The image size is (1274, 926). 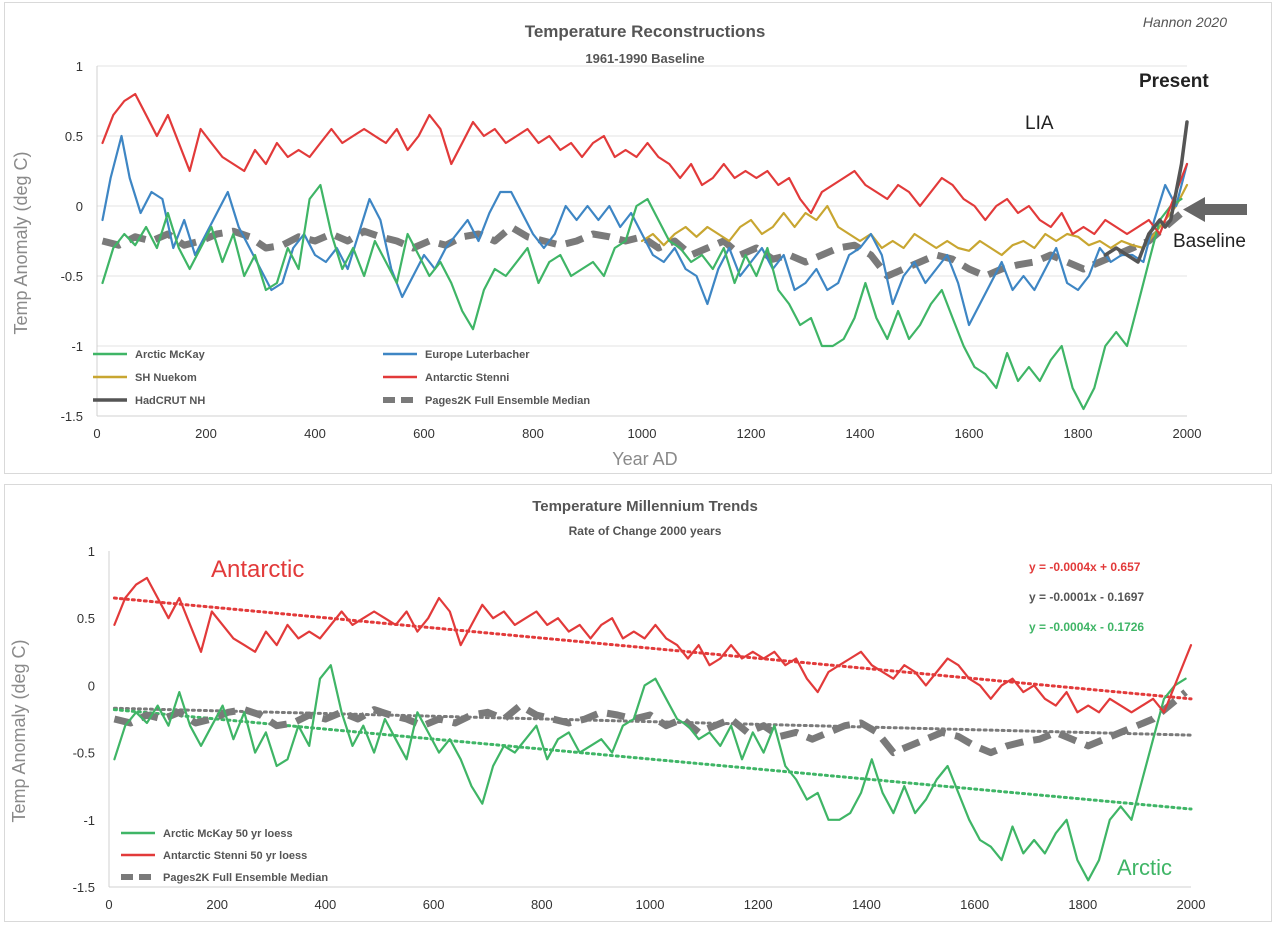 I want to click on baseline-arrow-icon, so click(x=1215, y=209).